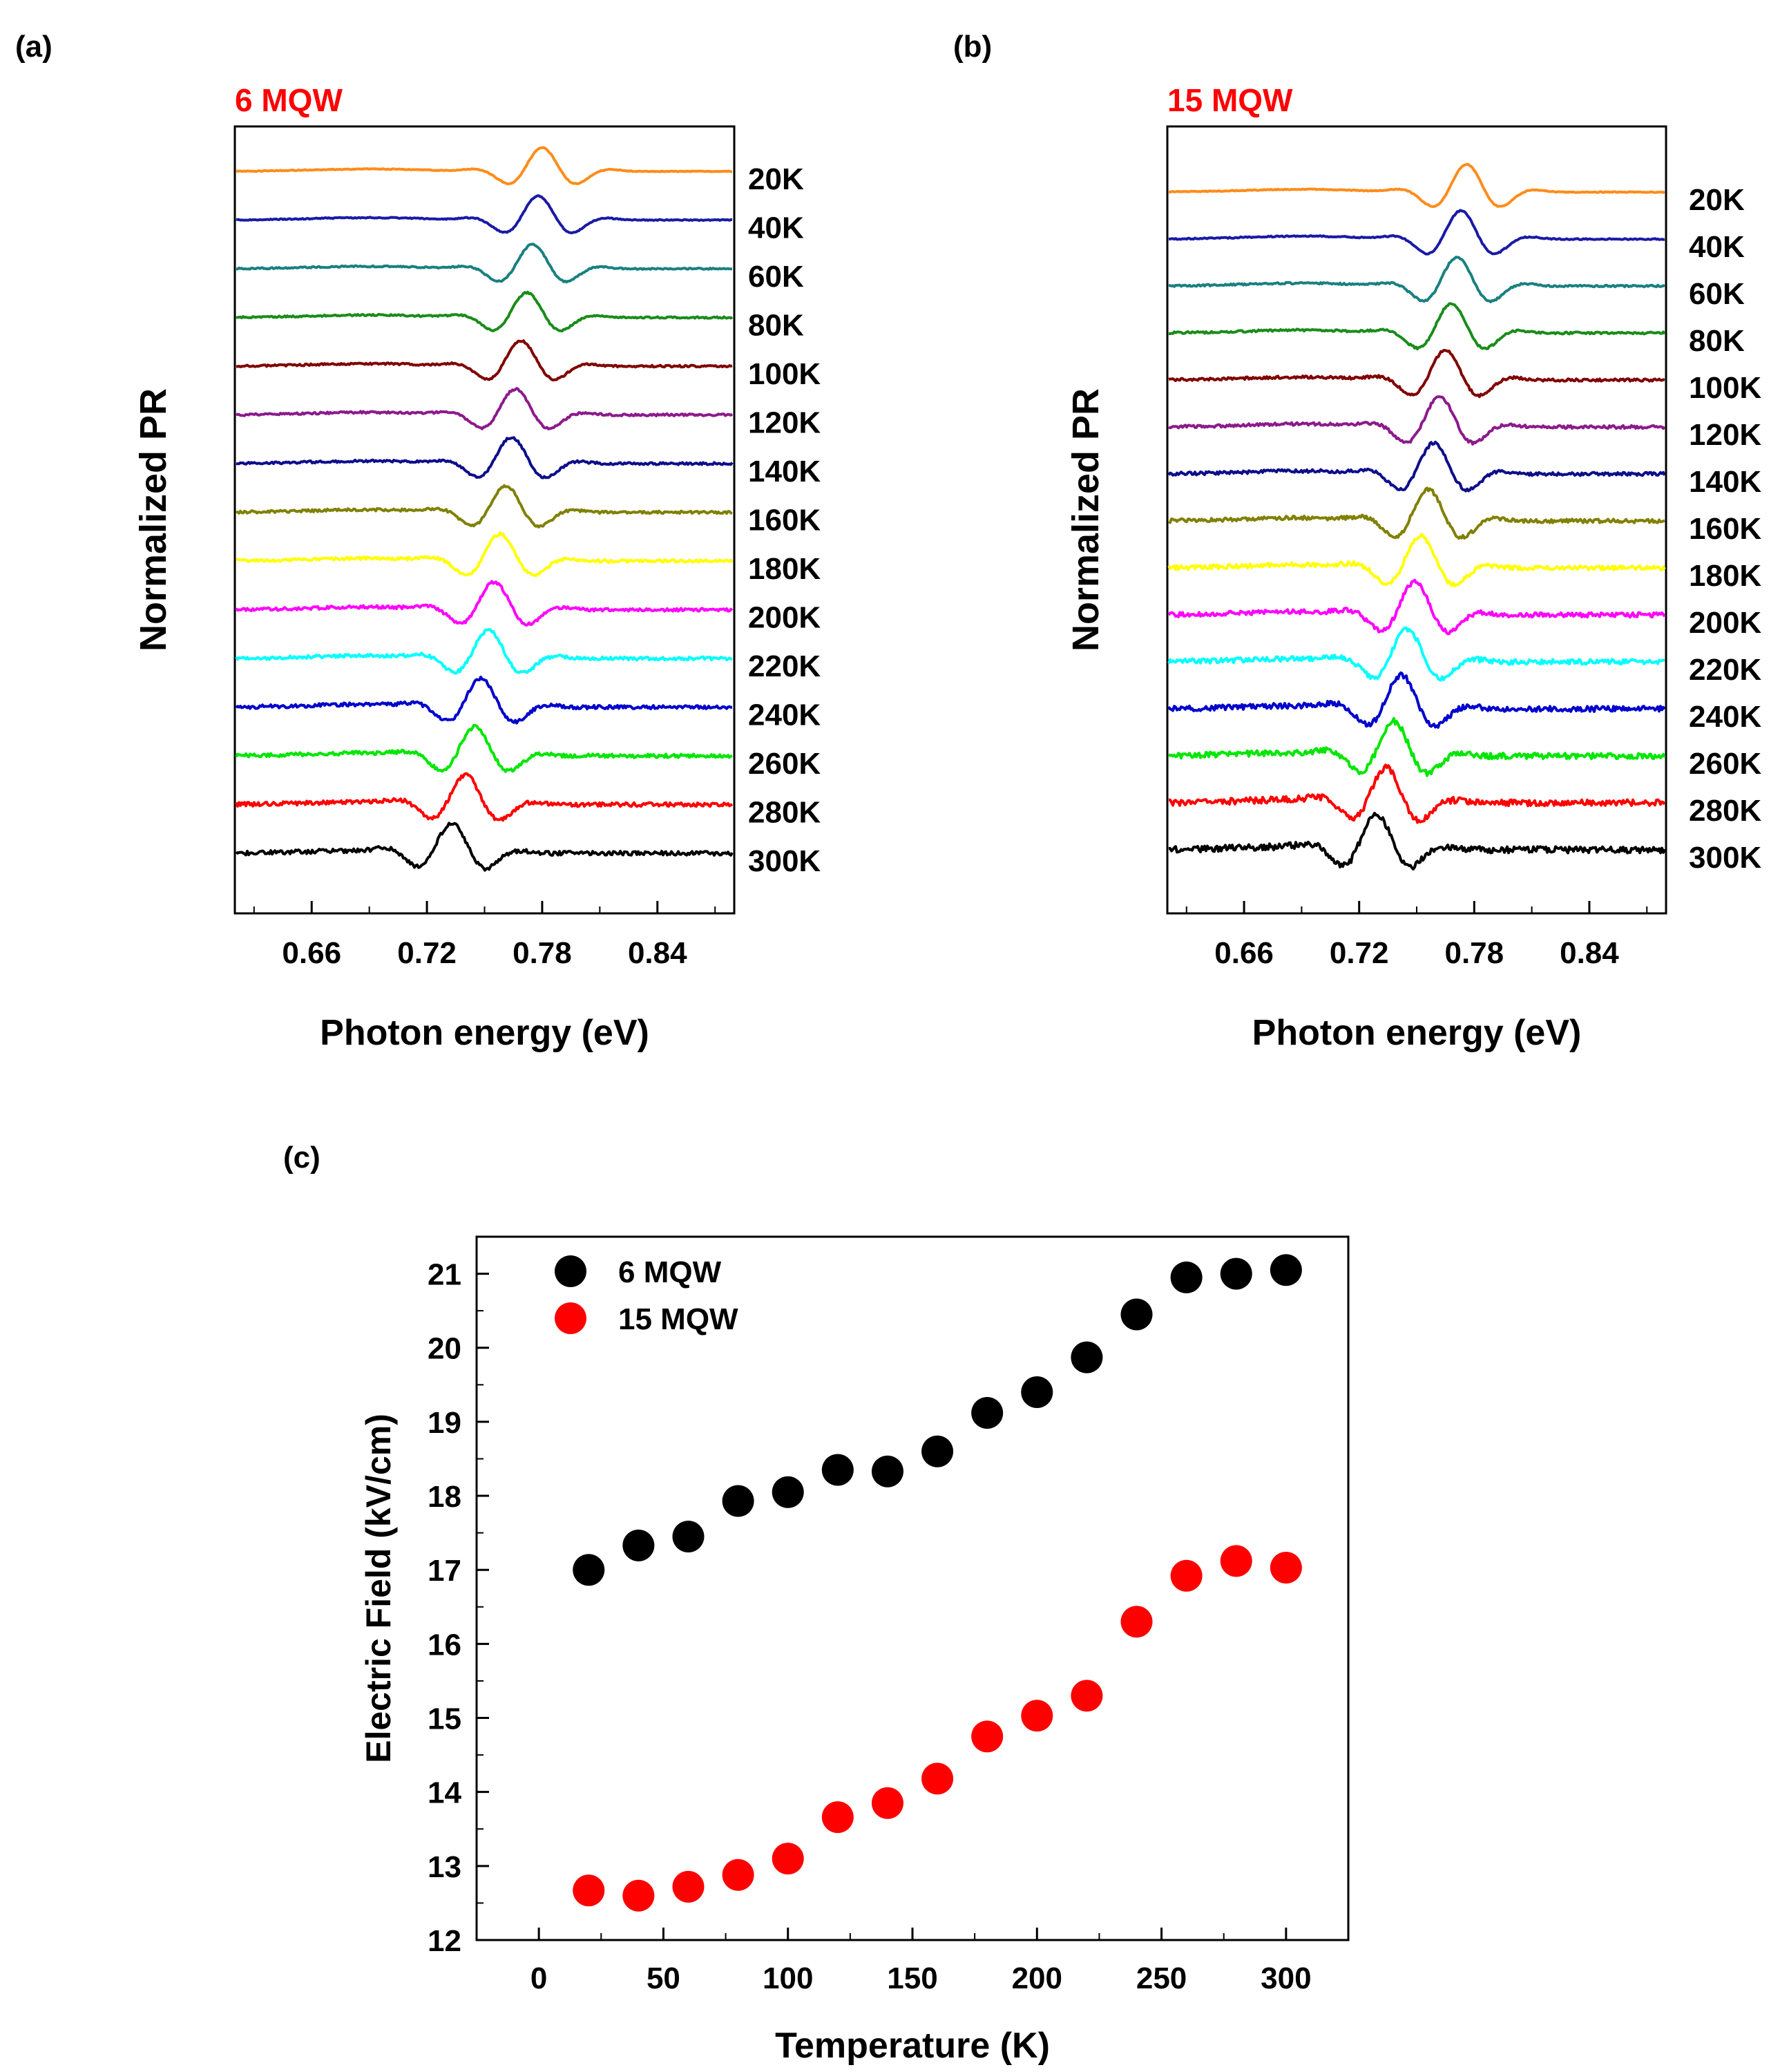 This screenshot has width=1789, height=2072. I want to click on panel-label-c: (c), so click(302, 1158).